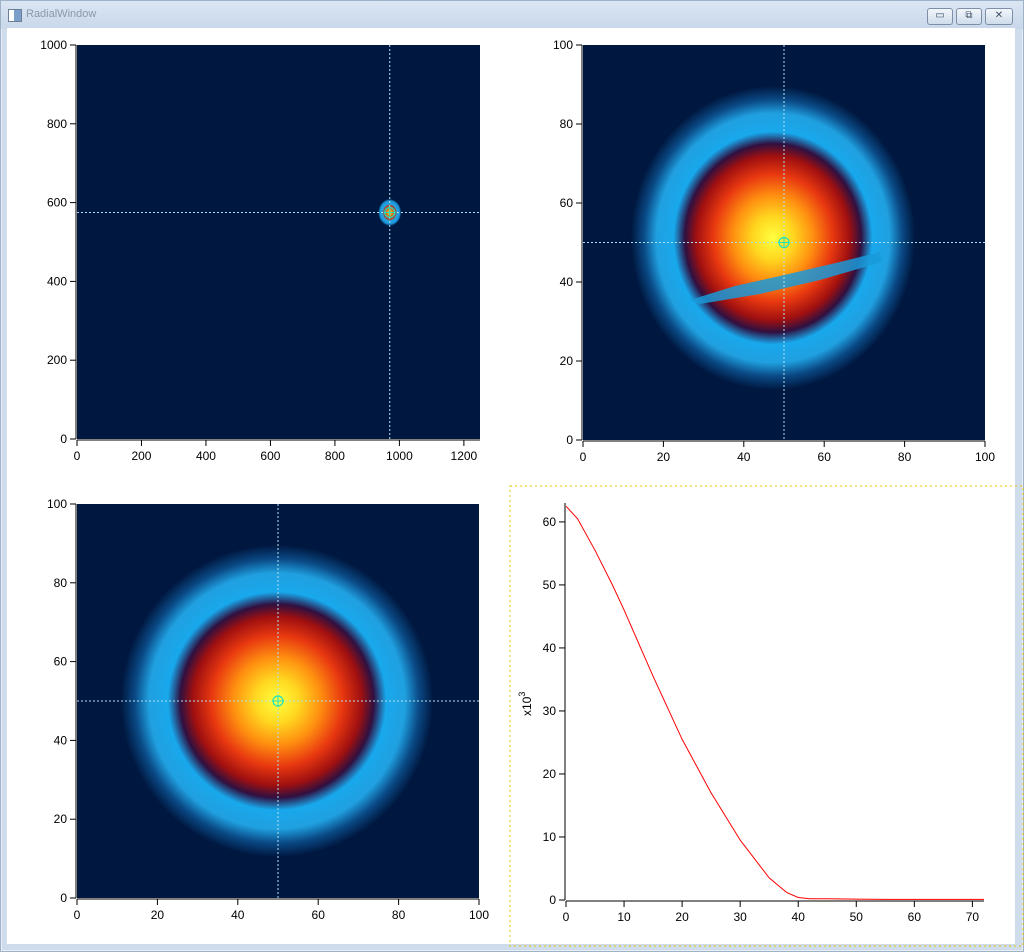 This screenshot has height=952, width=1024. I want to click on x-tick-label: 50, so click(857, 917).